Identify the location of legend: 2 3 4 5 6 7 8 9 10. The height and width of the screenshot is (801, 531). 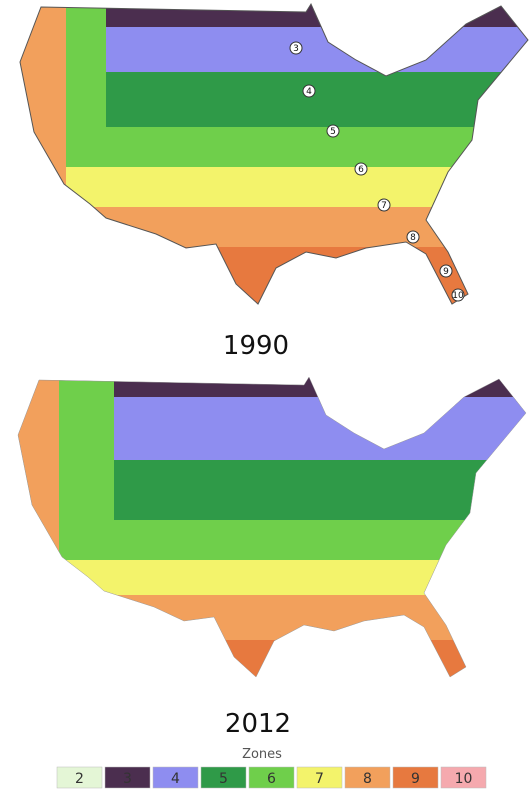
(271, 777).